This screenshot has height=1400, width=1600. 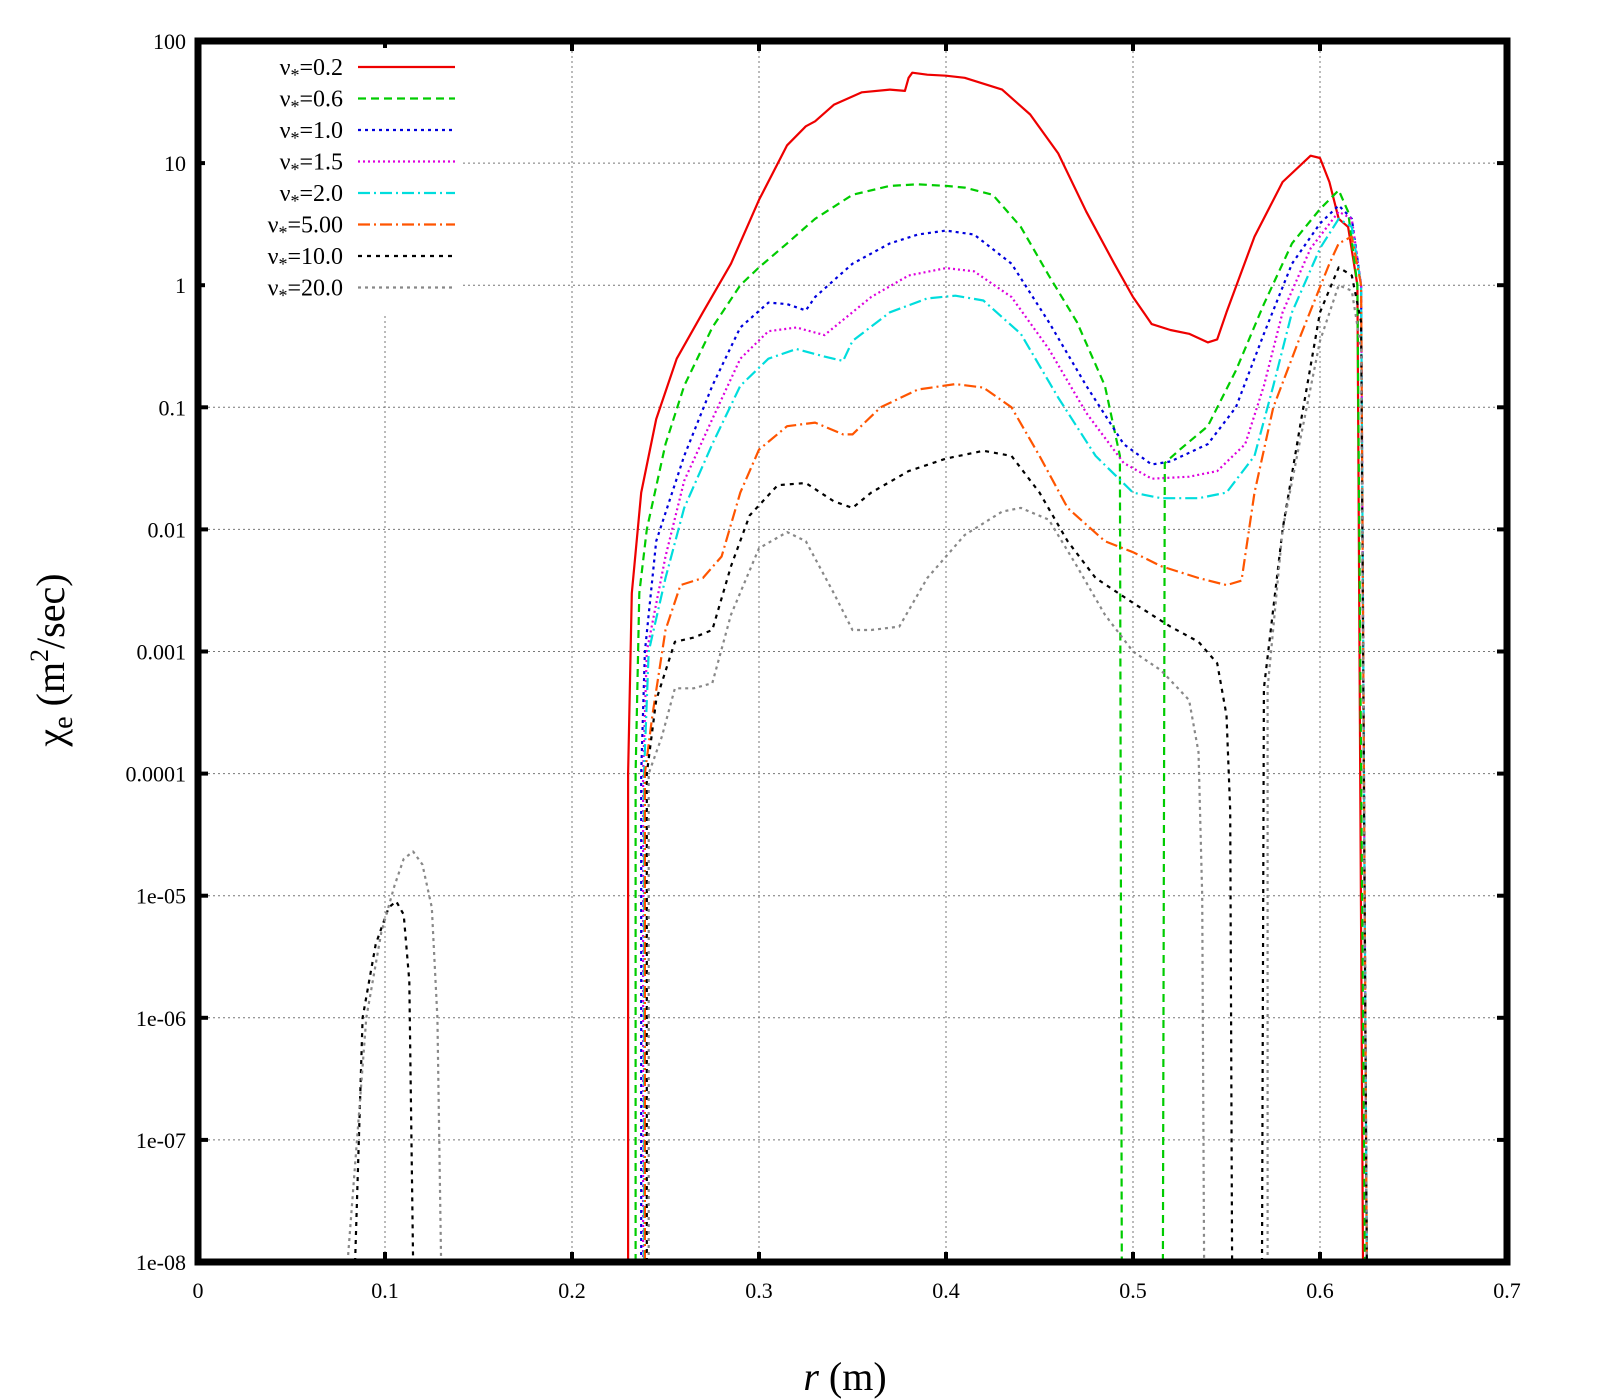 What do you see at coordinates (156, 774) in the screenshot?
I see `y-tick-label: 0.0001` at bounding box center [156, 774].